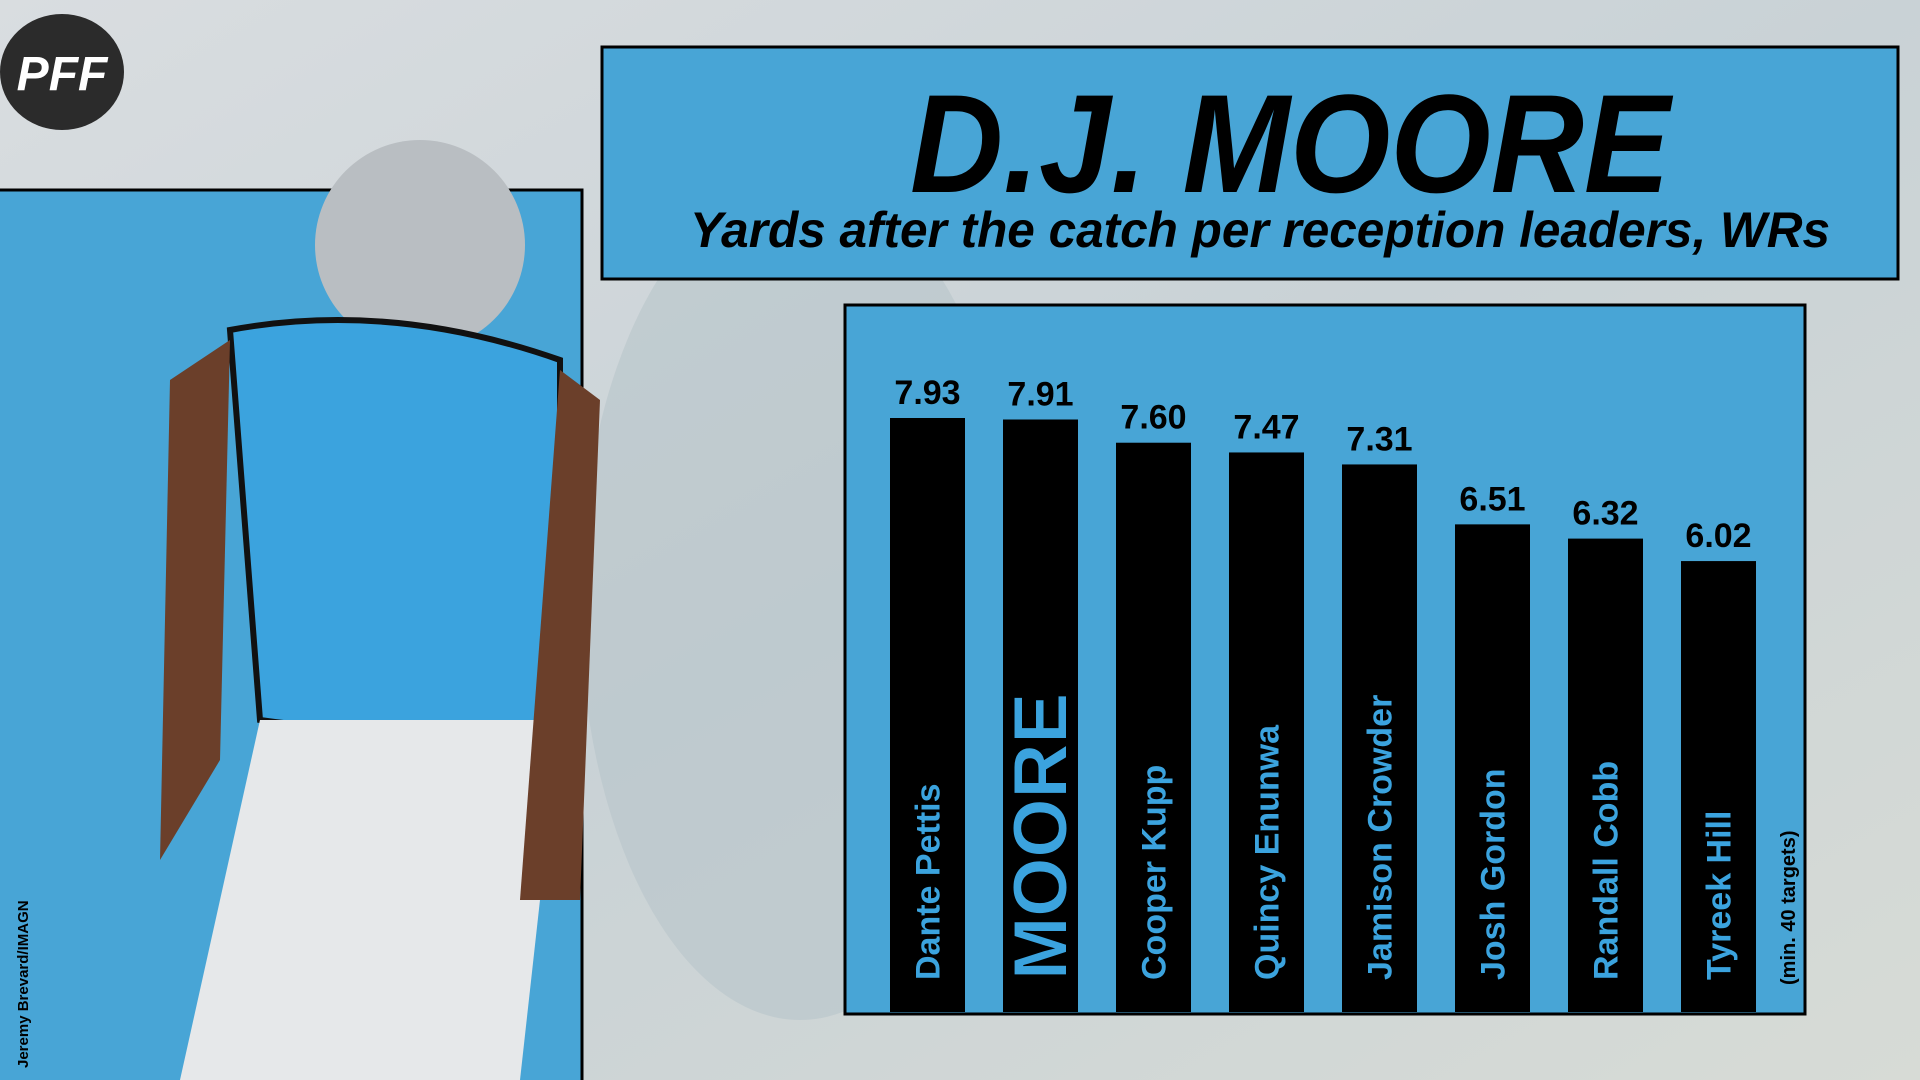 This screenshot has width=1920, height=1080. I want to click on logo-badge, so click(62, 72).